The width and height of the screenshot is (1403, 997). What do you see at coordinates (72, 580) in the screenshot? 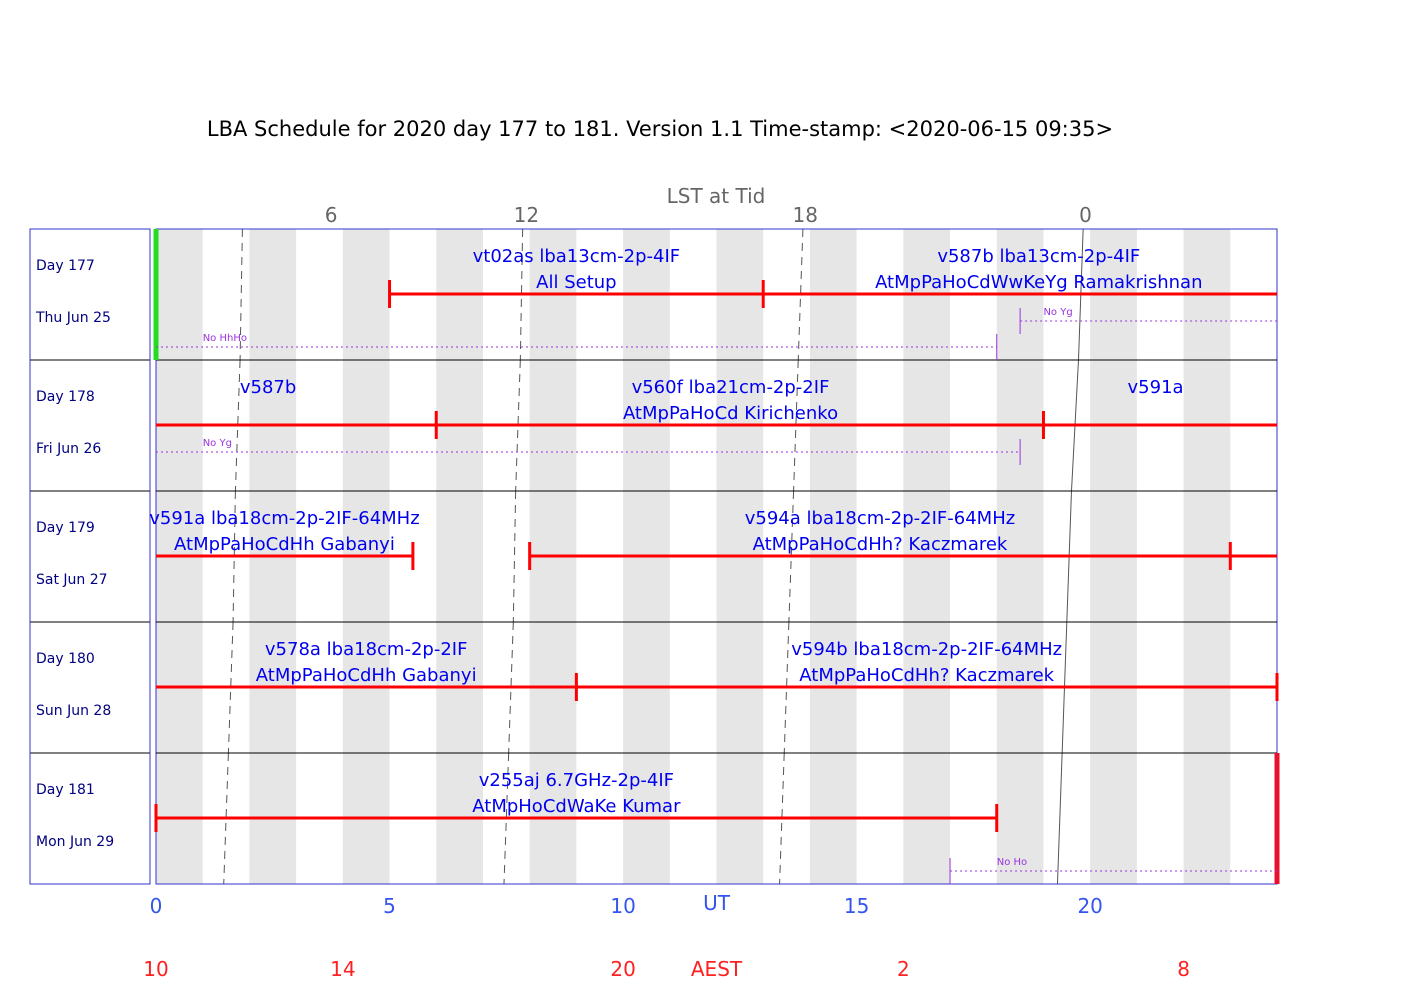
I see `date-label: Sat Jun 27` at bounding box center [72, 580].